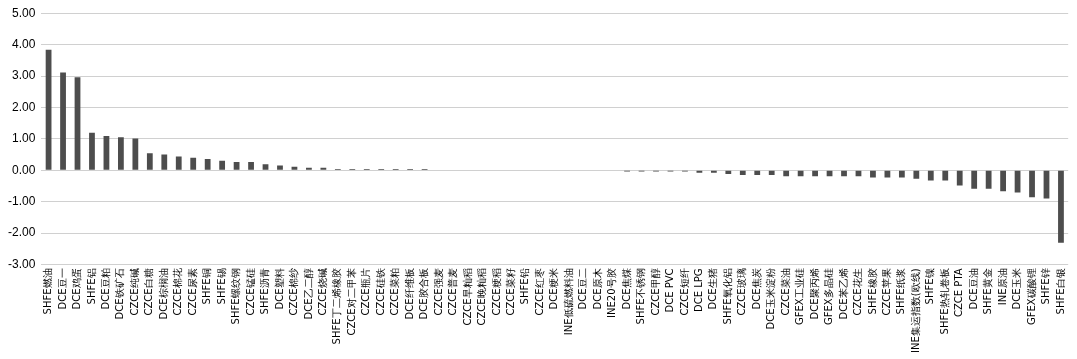 This screenshot has height=359, width=1077. I want to click on x-tick-label: DCE豆二, so click(583, 289).